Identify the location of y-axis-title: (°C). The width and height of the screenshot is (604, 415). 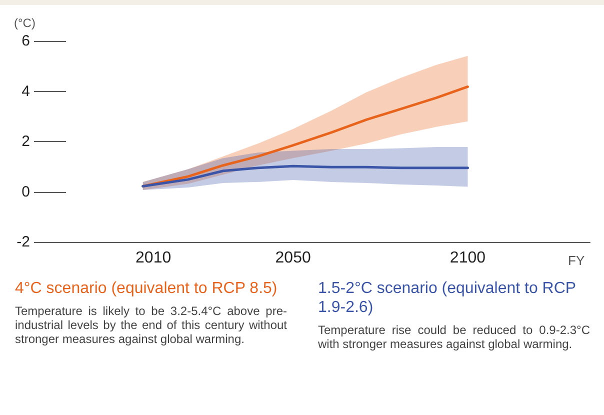
(25, 23).